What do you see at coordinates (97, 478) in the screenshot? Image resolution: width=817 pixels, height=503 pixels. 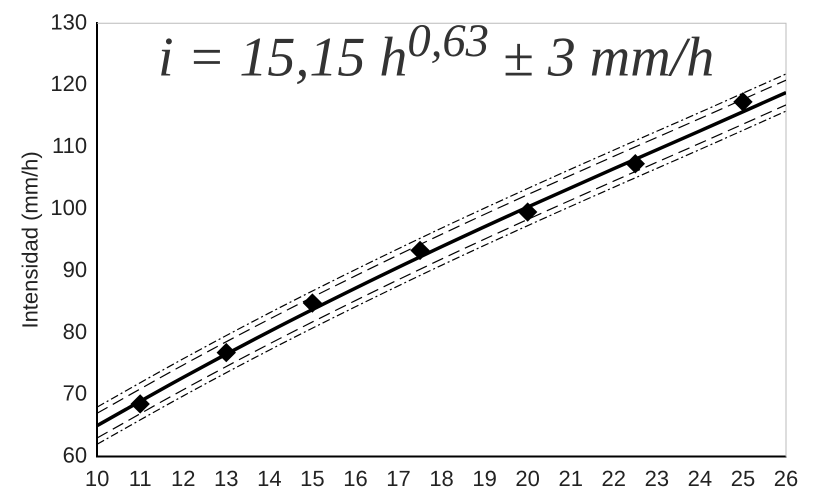 I see `x-tick-label: 10` at bounding box center [97, 478].